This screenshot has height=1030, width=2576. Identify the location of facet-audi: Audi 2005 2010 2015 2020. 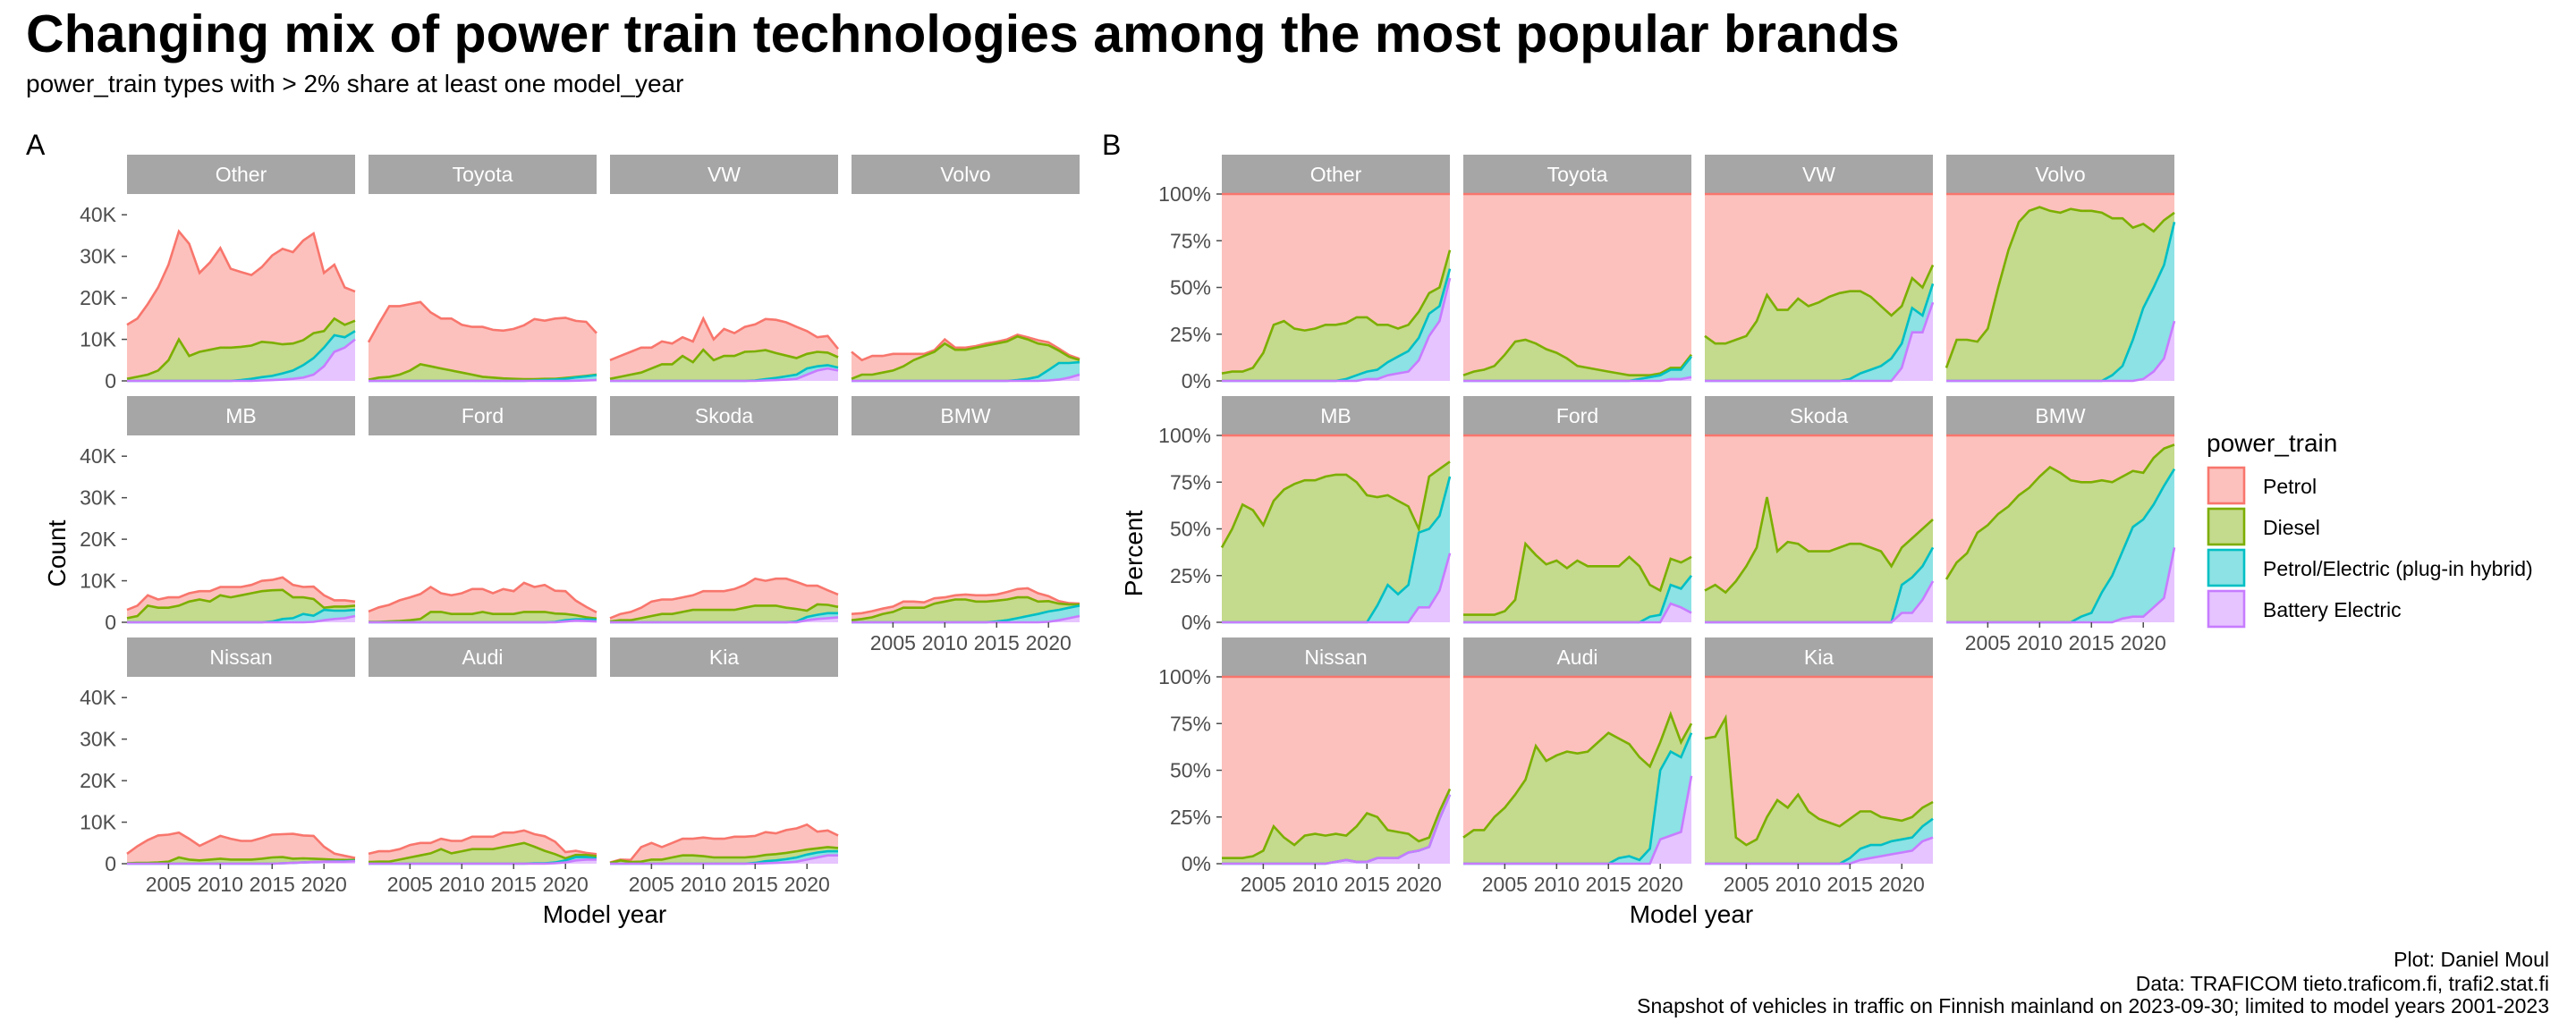
(1577, 766).